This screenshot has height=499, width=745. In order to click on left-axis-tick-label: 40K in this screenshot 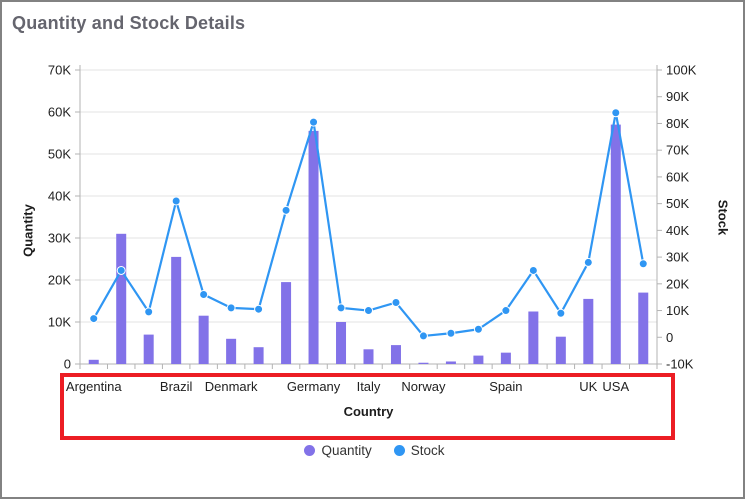, I will do `click(59, 196)`.